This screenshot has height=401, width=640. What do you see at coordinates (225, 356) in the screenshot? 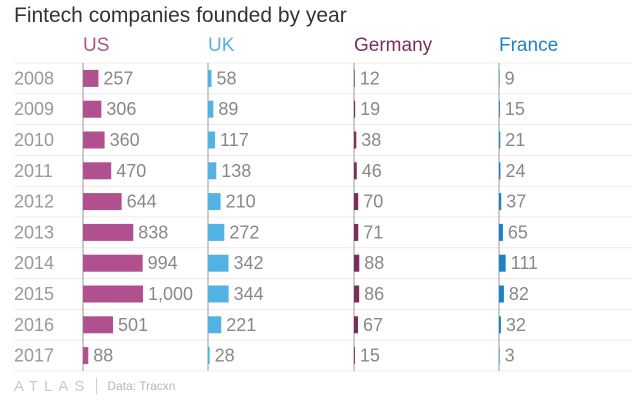
I see `value-label: 28` at bounding box center [225, 356].